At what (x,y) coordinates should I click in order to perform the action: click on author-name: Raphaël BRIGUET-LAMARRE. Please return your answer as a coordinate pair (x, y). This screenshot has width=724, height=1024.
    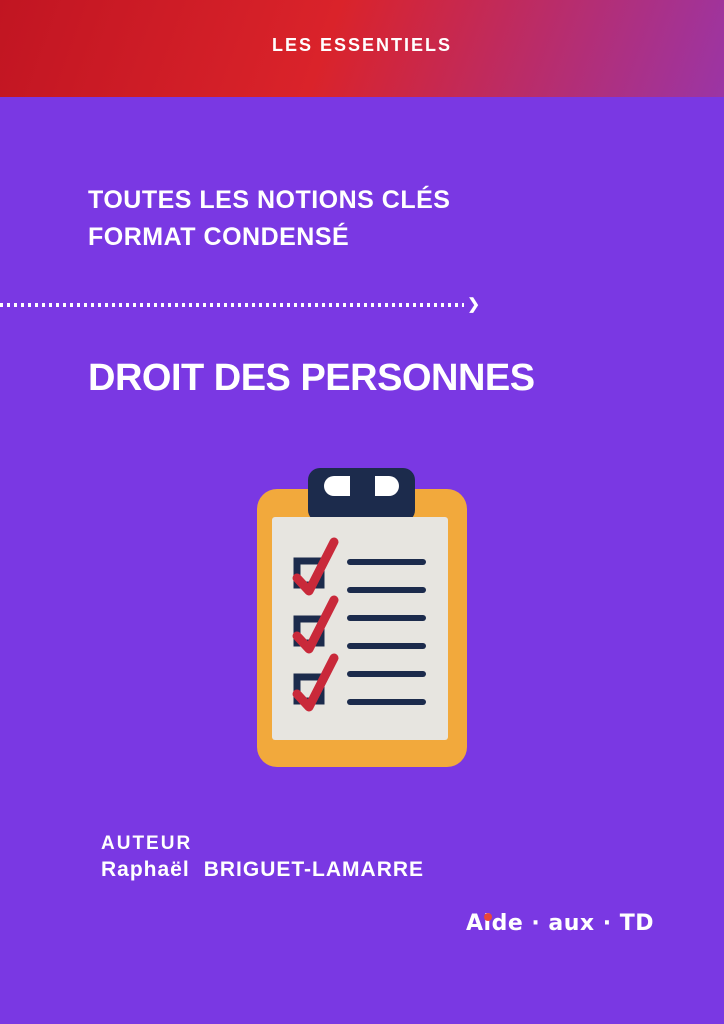
    Looking at the image, I should click on (262, 870).